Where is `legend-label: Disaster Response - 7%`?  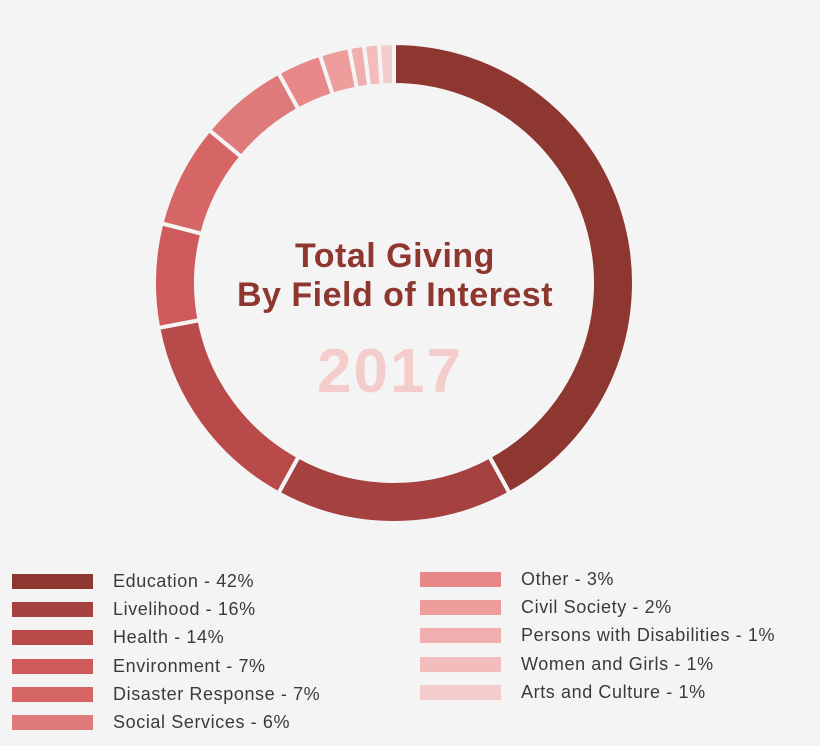
legend-label: Disaster Response - 7% is located at coordinates (217, 693).